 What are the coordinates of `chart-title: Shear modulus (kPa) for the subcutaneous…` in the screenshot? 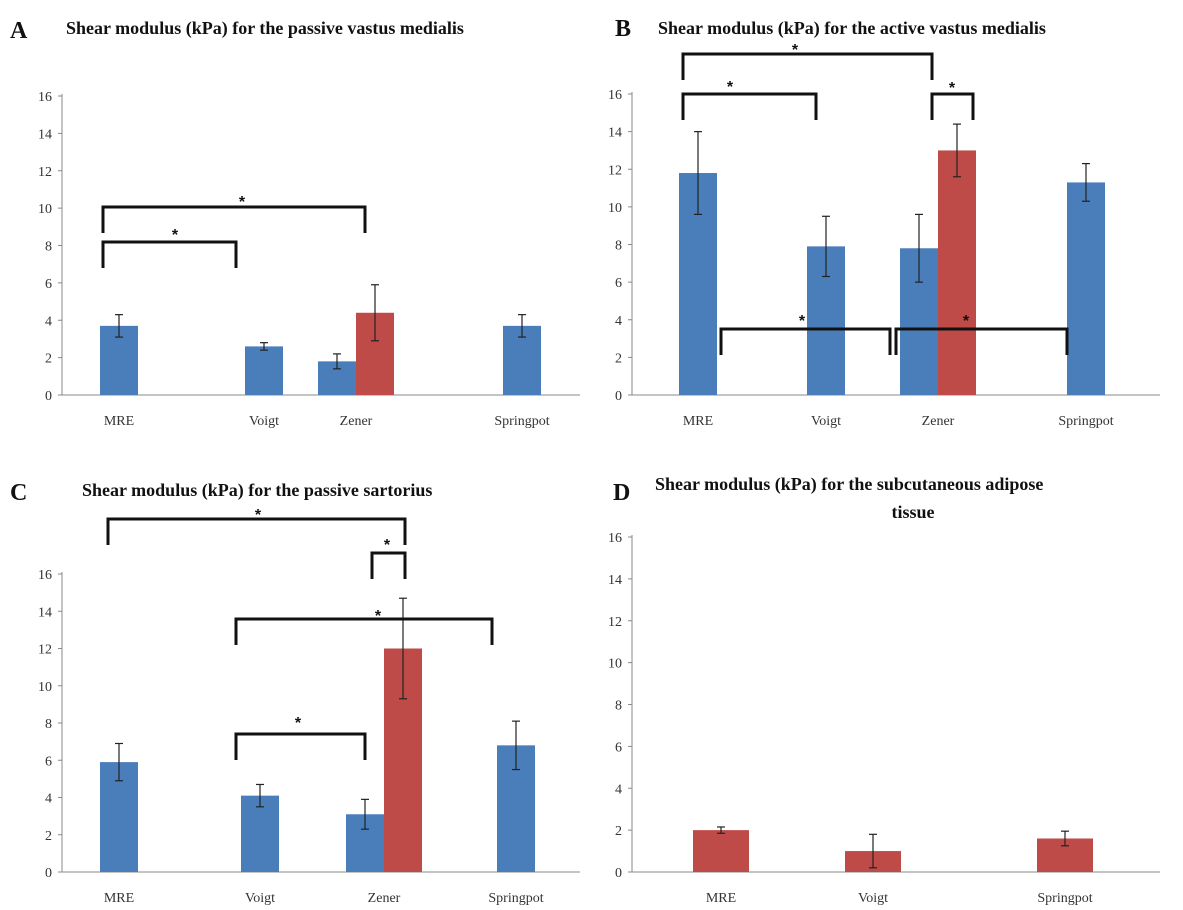 It's located at (849, 484).